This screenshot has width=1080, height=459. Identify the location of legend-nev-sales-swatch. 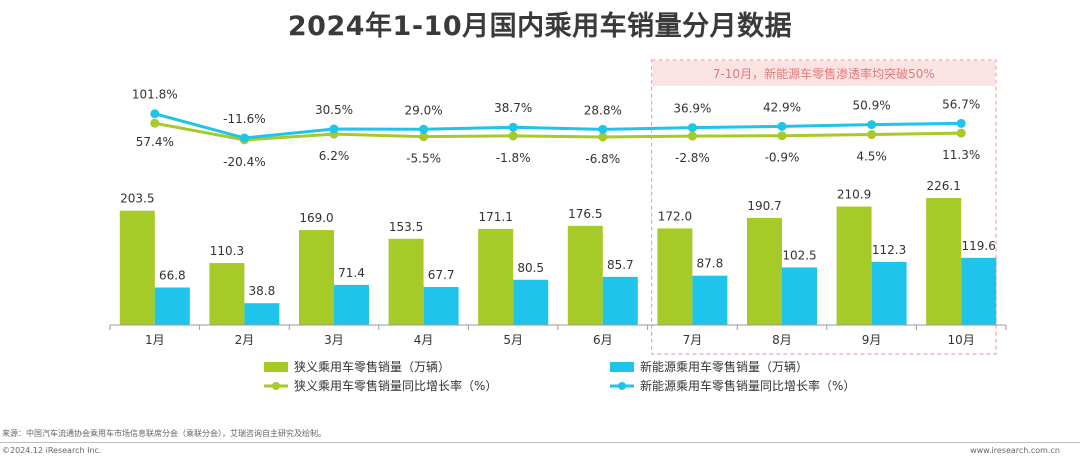
(622, 367).